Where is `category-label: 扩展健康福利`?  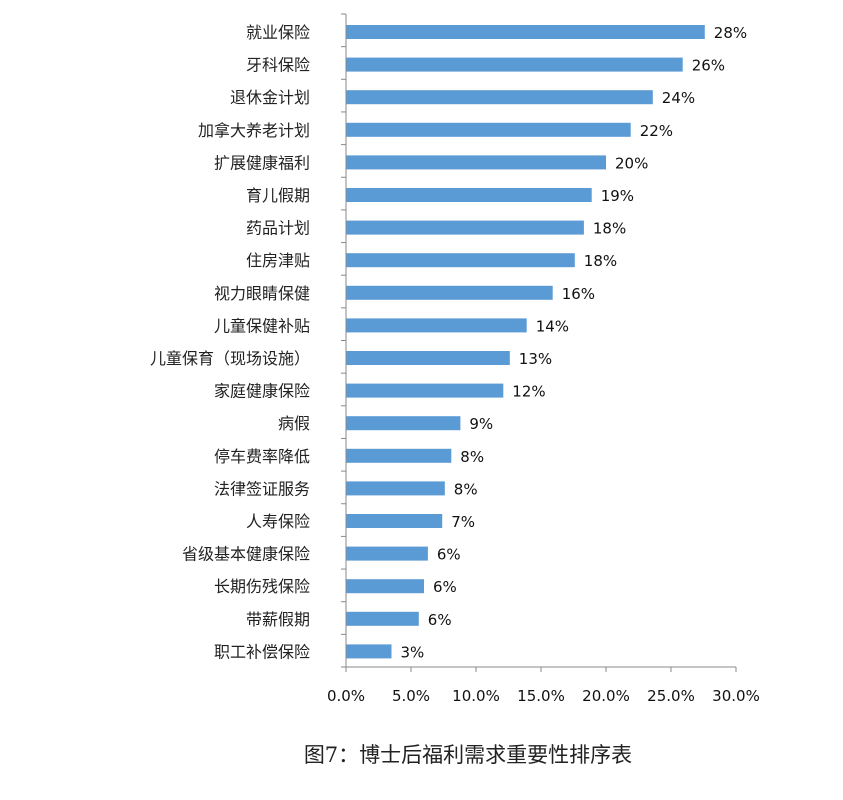
category-label: 扩展健康福利 is located at coordinates (262, 162).